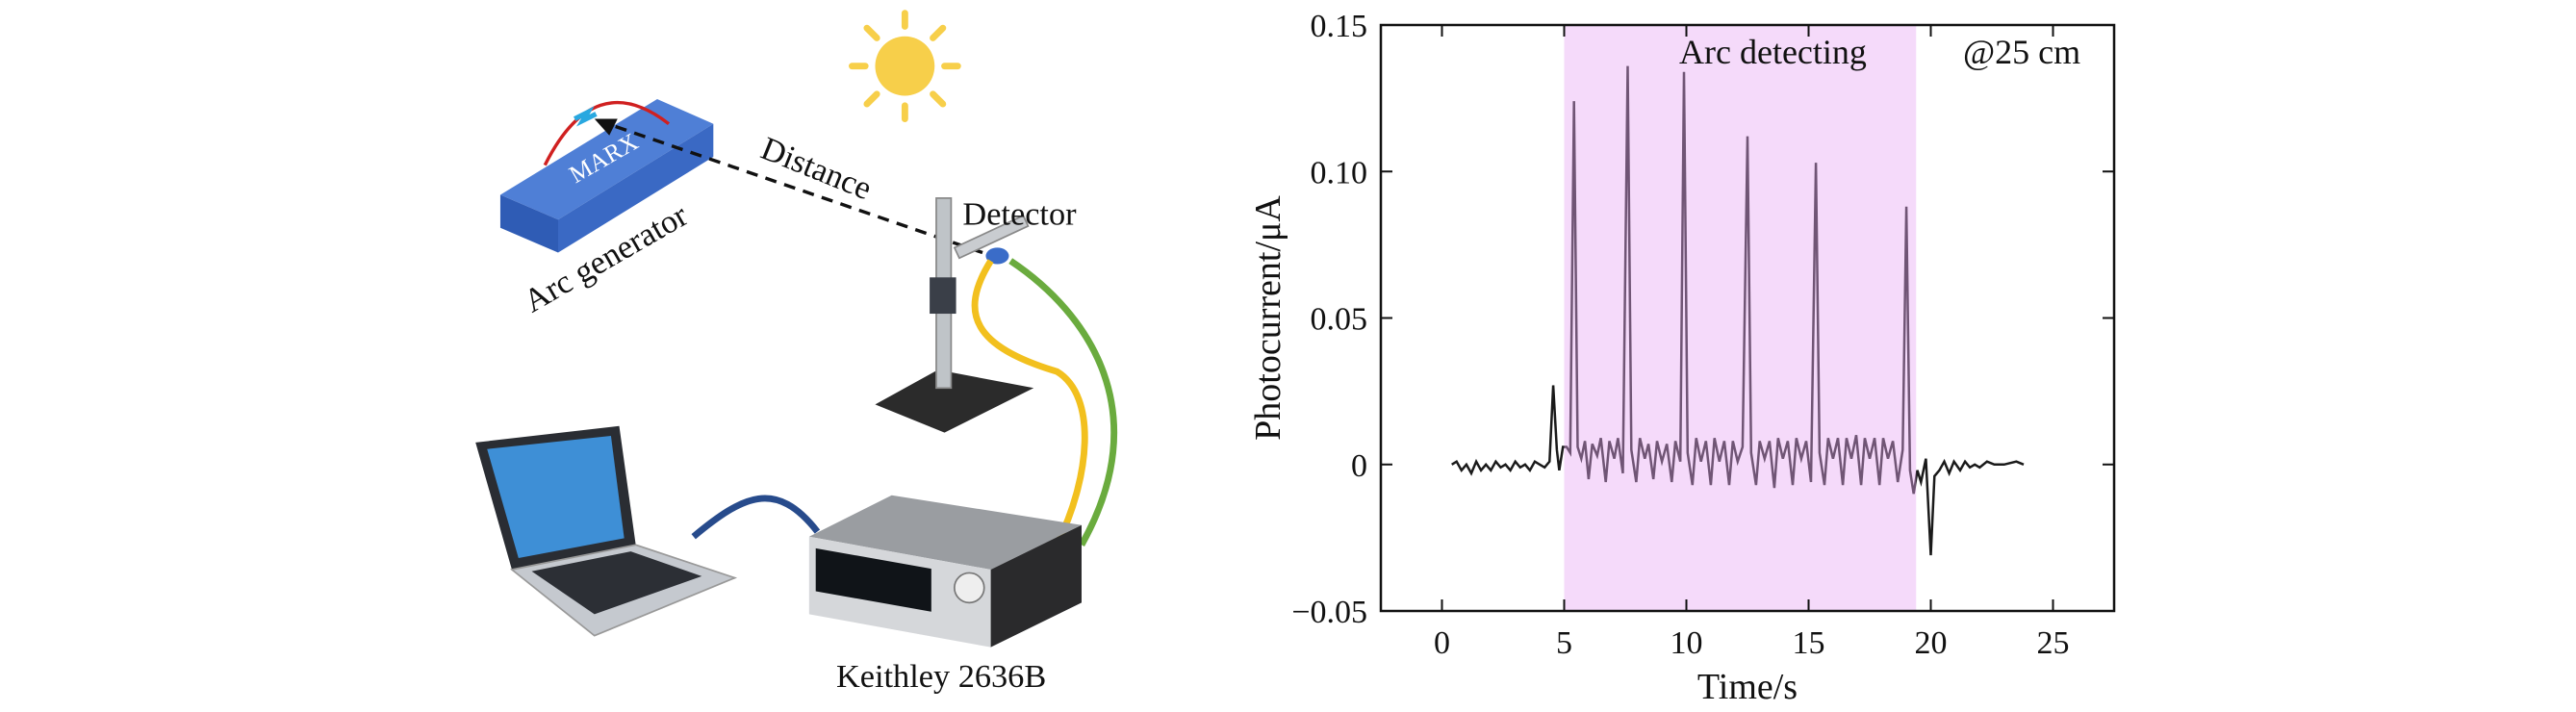 The width and height of the screenshot is (2576, 712). Describe the element at coordinates (1268, 318) in the screenshot. I see `y-axis-label: Photocurrent/μA` at that location.